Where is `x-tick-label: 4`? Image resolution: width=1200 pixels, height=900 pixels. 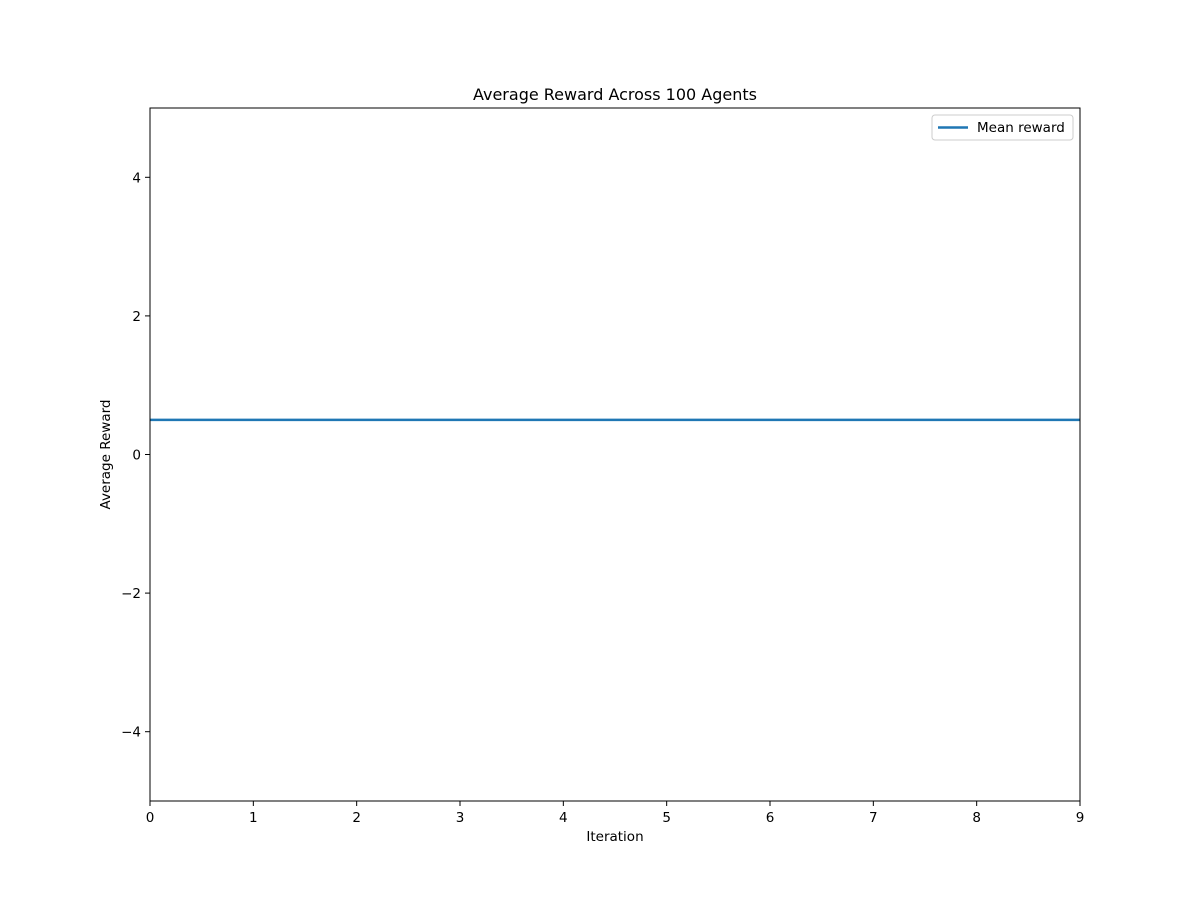
x-tick-label: 4 is located at coordinates (563, 818).